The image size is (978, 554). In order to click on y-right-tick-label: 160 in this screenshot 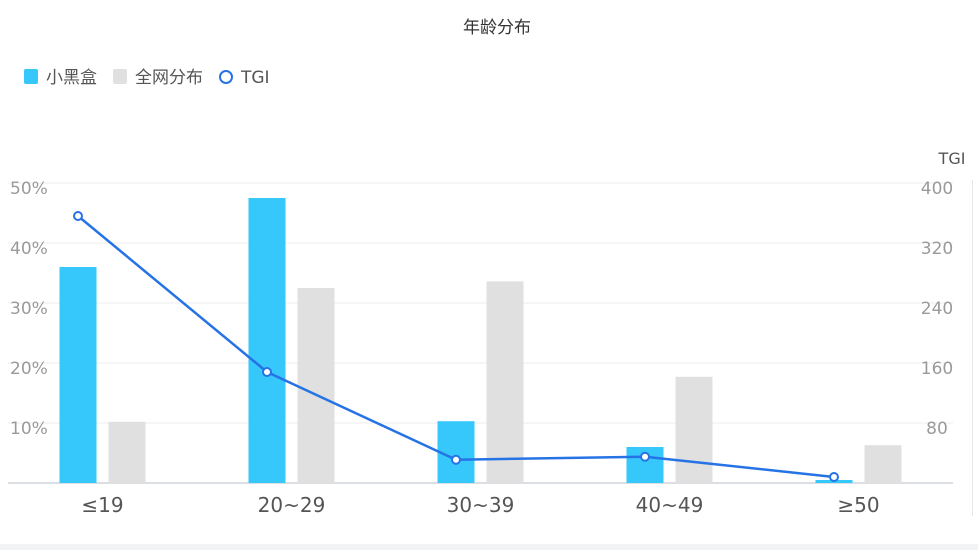, I will do `click(937, 369)`.